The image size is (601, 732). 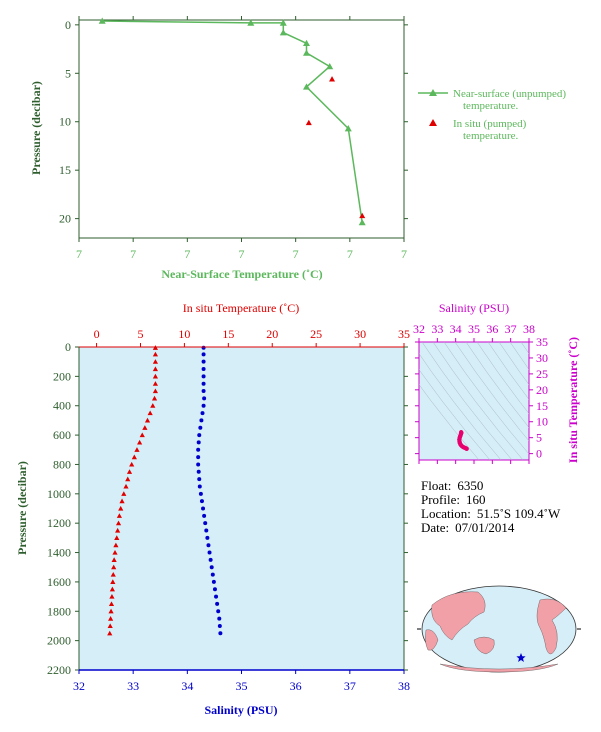 I want to click on profile-salinity-ticks: 32 33 34 35 36 37 38, so click(x=241, y=681).